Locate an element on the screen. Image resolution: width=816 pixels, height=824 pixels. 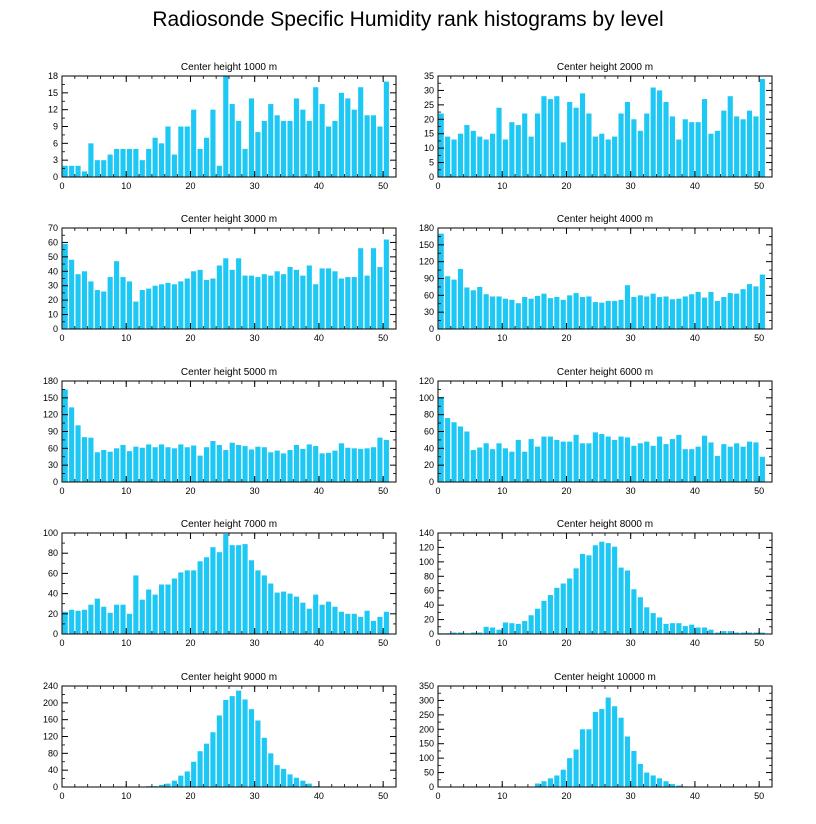
y-tick-label: 15 is located at coordinates (429, 134).